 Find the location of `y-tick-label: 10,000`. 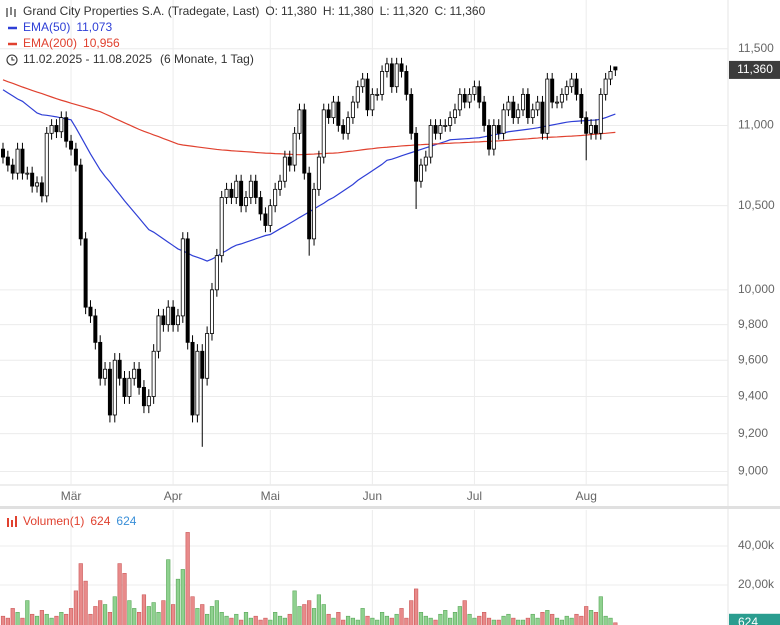

y-tick-label: 10,000 is located at coordinates (756, 289).